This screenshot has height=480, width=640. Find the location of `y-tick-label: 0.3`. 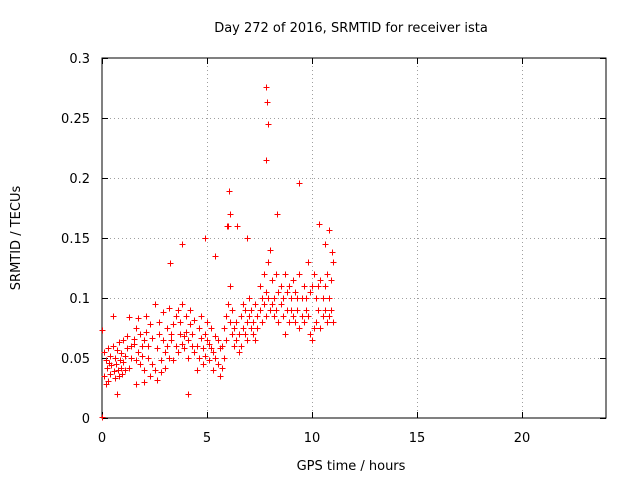

y-tick-label: 0.3 is located at coordinates (79, 59).